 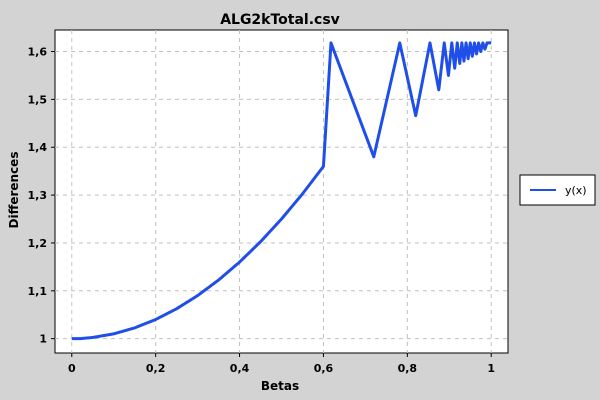 I want to click on x-tick-label: 0,2, so click(x=156, y=368).